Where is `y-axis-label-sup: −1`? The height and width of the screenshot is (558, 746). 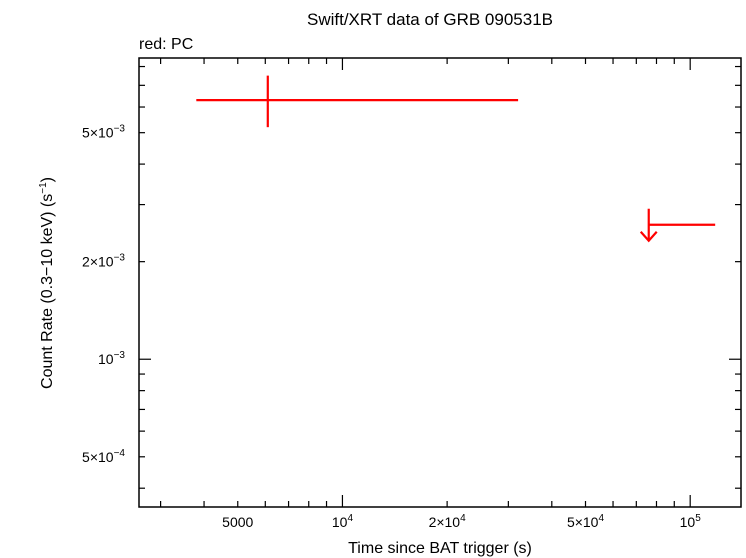
y-axis-label-sup: −1 is located at coordinates (43, 188).